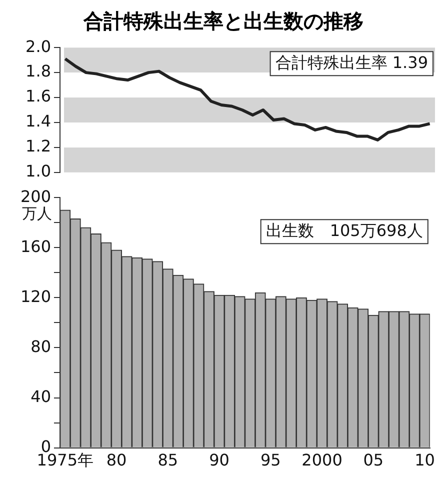 This screenshot has height=484, width=447. I want to click on x-tick-label: 90, so click(219, 460).